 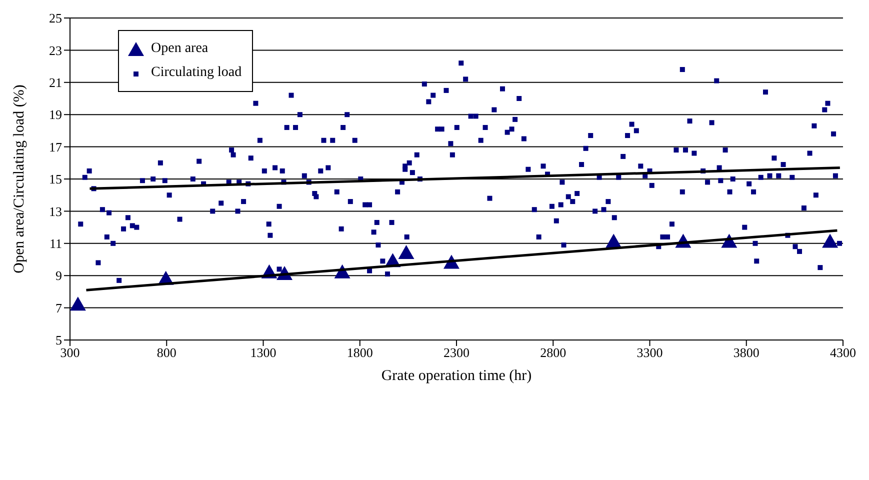 What do you see at coordinates (746, 352) in the screenshot?
I see `x-tick-label: 3800` at bounding box center [746, 352].